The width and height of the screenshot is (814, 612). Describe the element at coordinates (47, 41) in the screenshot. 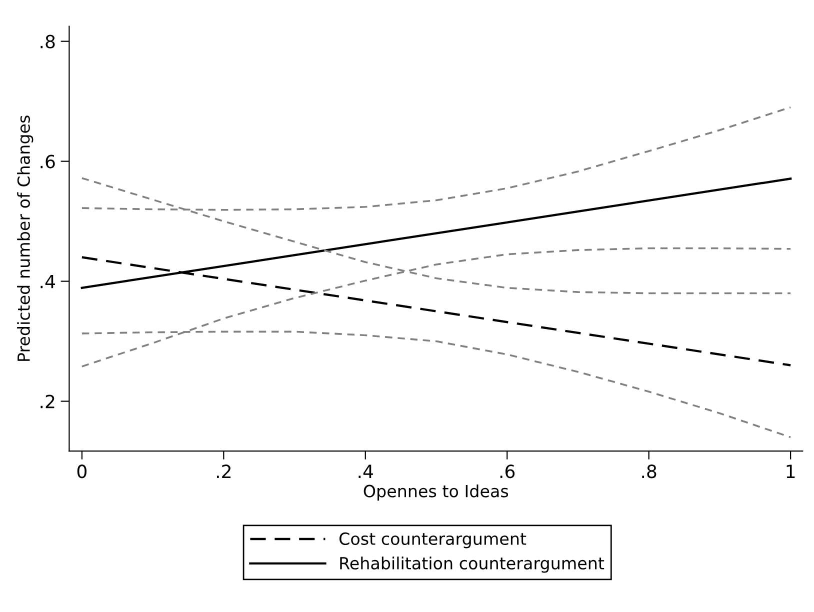

I see `y-tick-label: .8` at that location.